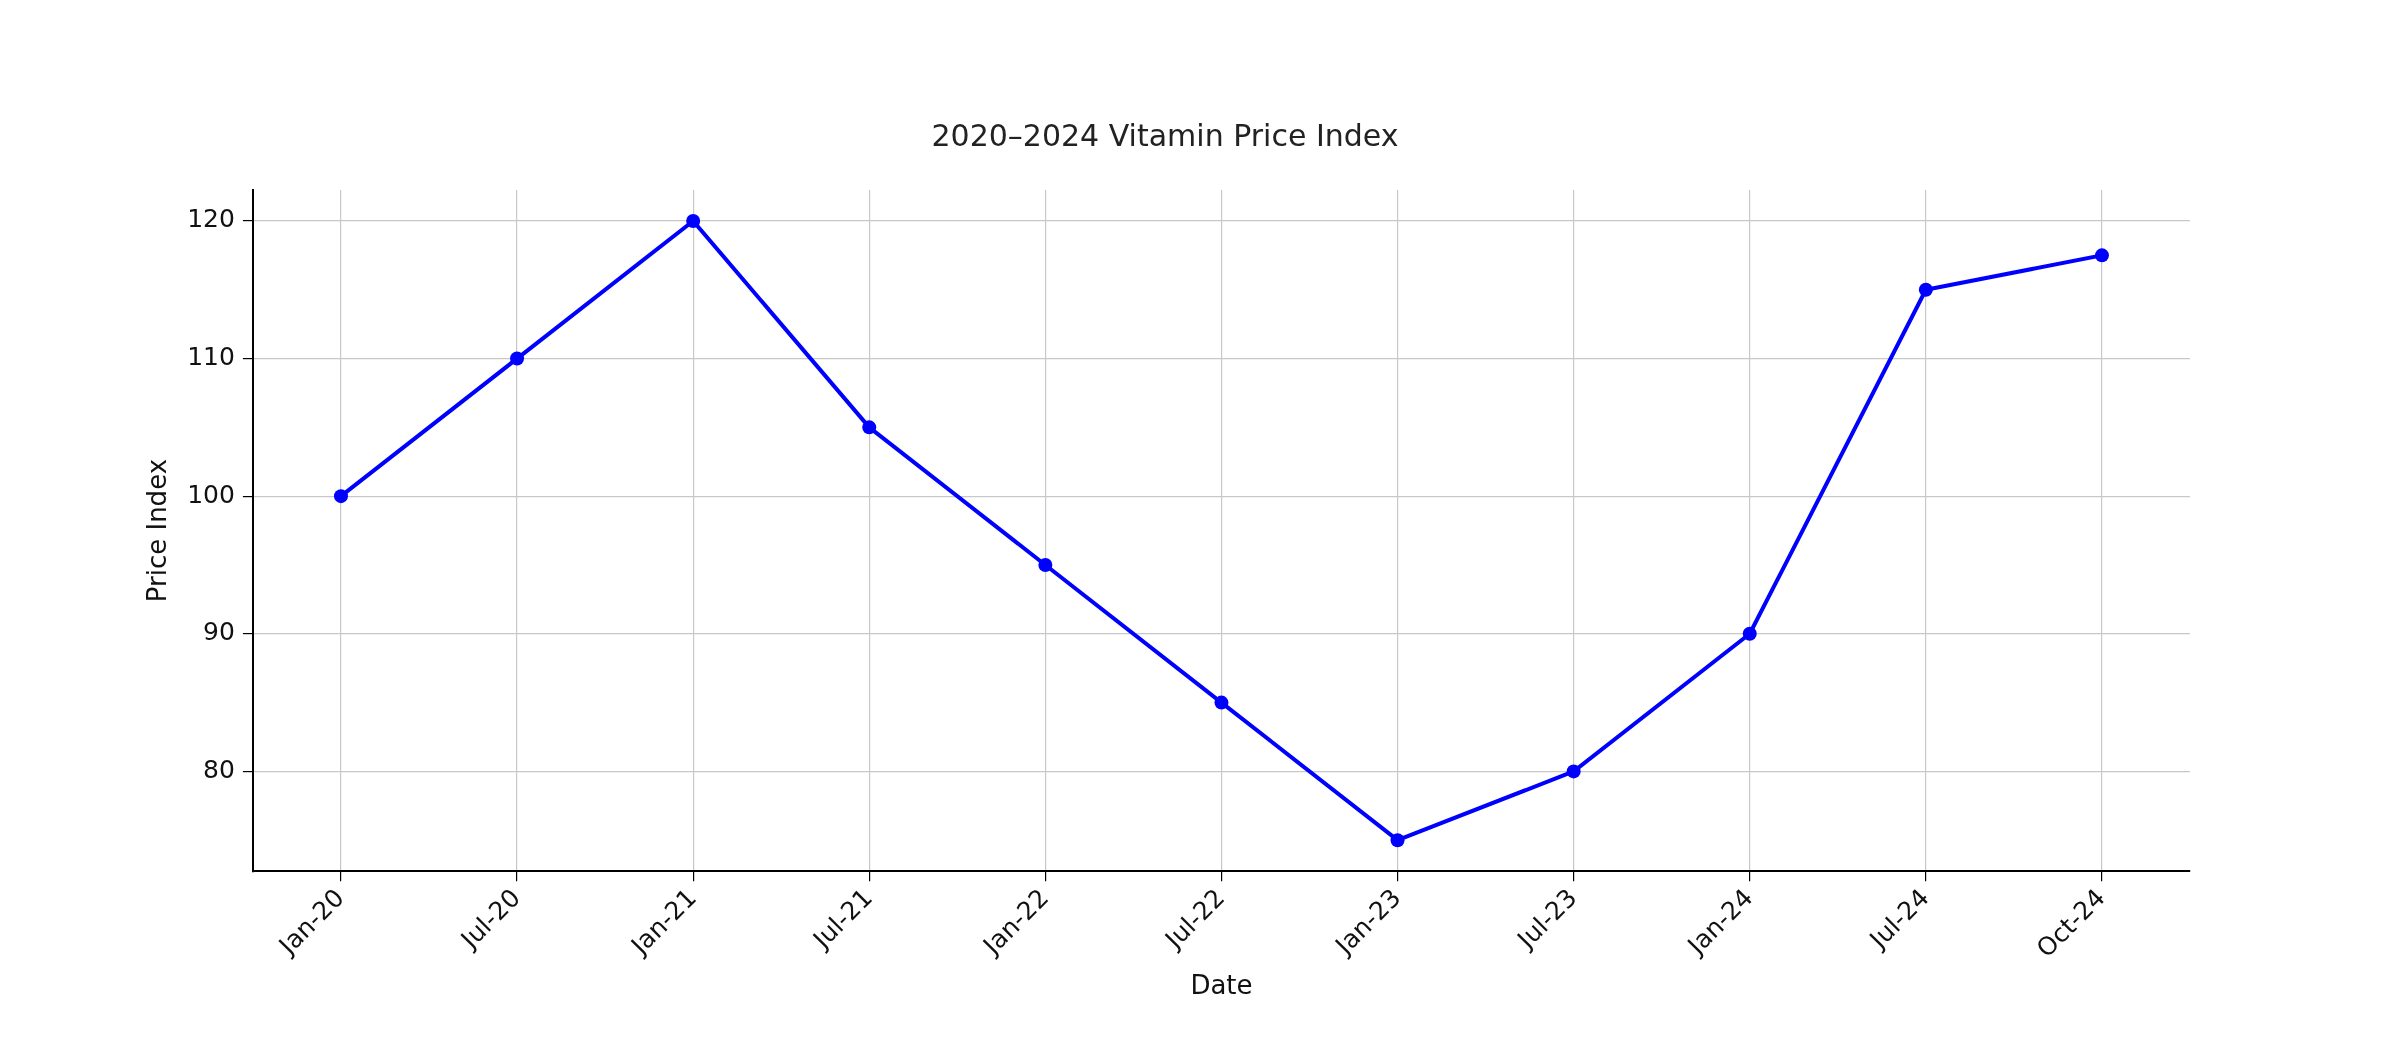 The width and height of the screenshot is (2400, 1037). What do you see at coordinates (1221, 985) in the screenshot?
I see `x-axis-title: Date` at bounding box center [1221, 985].